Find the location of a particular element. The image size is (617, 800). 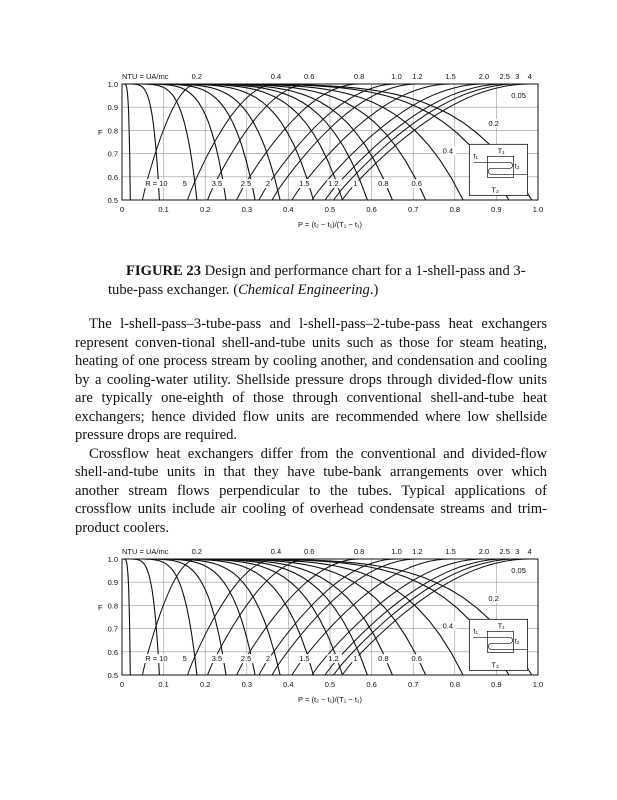

y-tick-label: 0.9 is located at coordinates (113, 582).